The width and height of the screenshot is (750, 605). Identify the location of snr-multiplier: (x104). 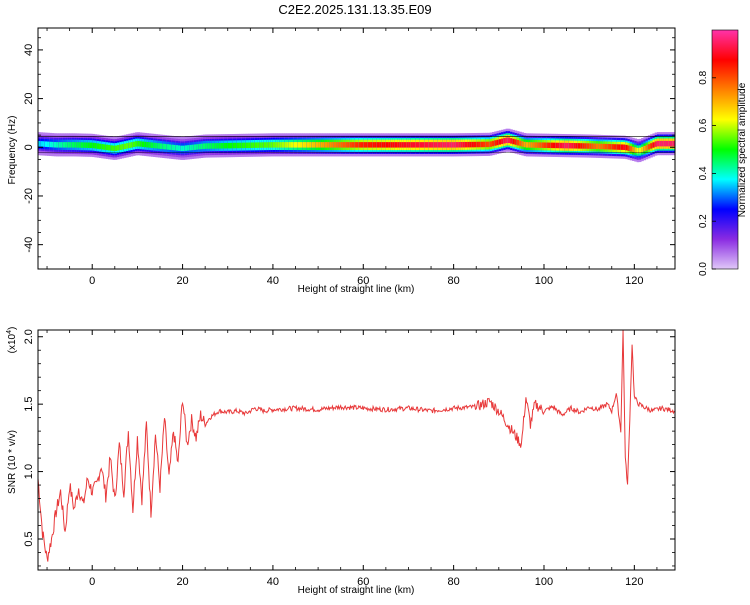
(12, 340).